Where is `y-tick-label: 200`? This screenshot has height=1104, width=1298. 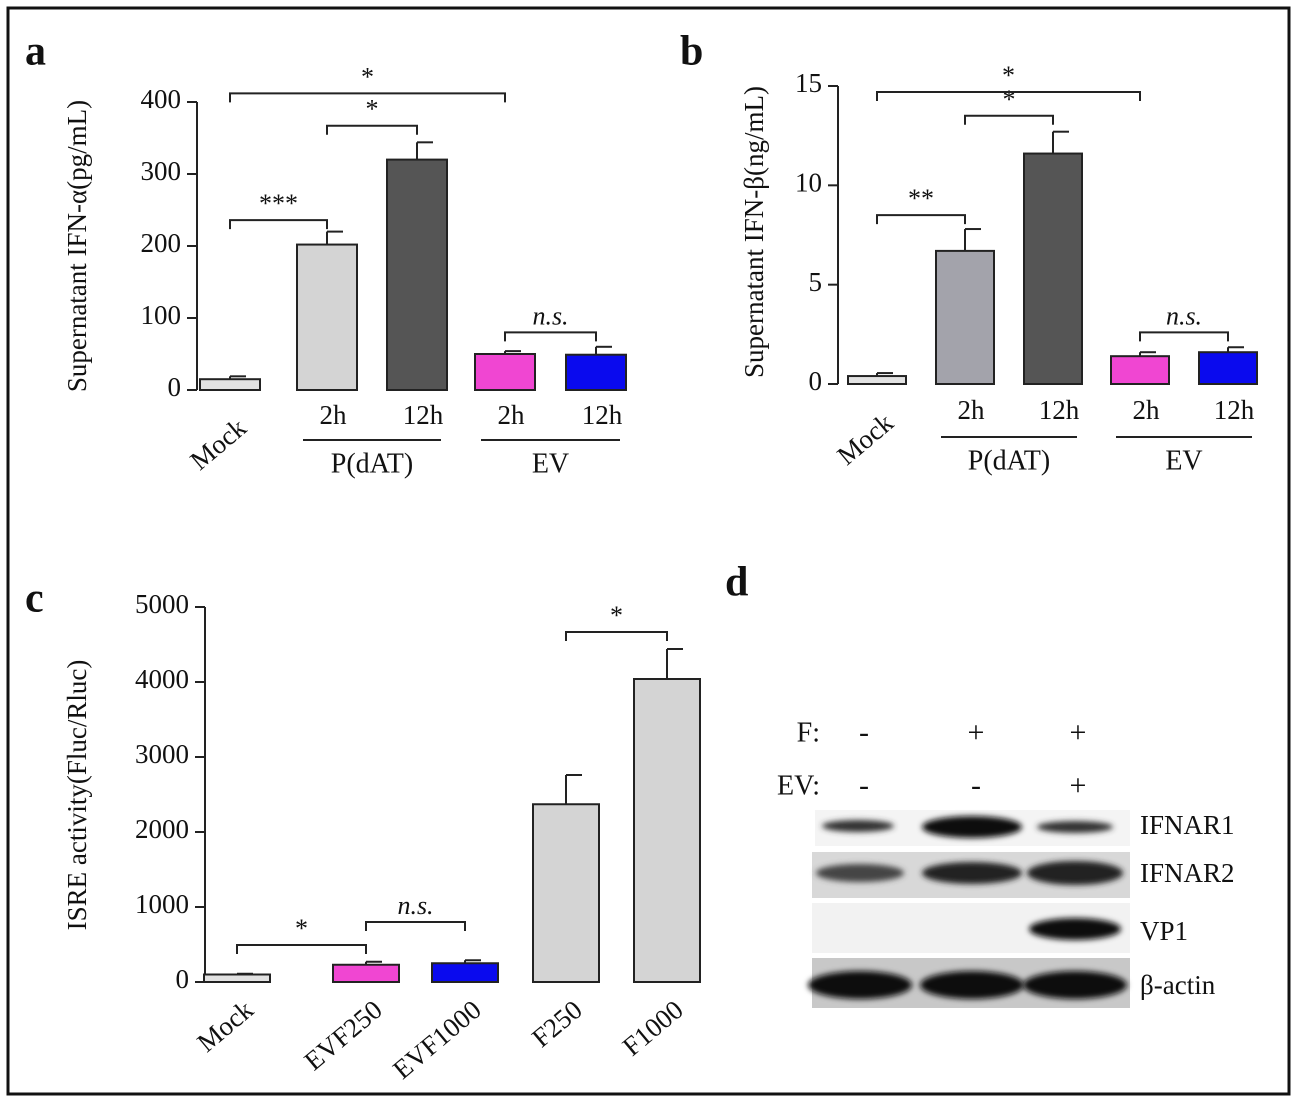 y-tick-label: 200 is located at coordinates (161, 243).